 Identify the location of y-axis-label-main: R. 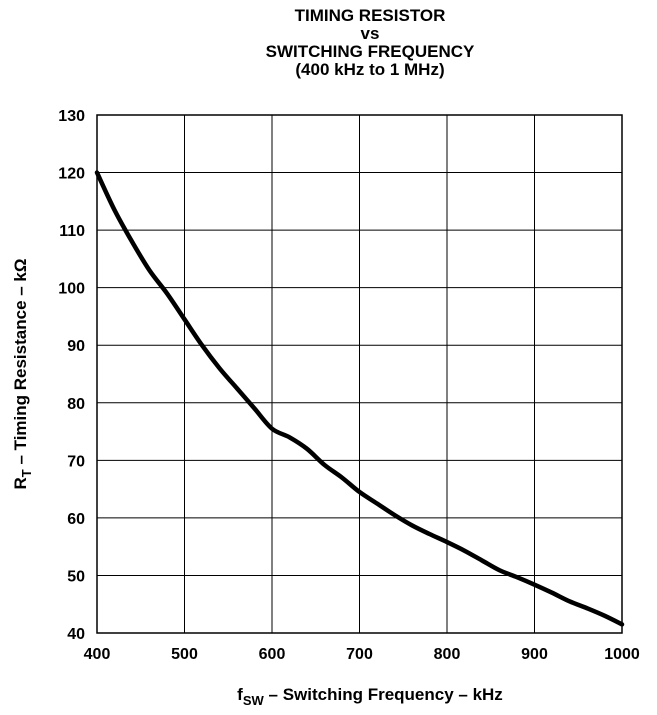
(20, 483).